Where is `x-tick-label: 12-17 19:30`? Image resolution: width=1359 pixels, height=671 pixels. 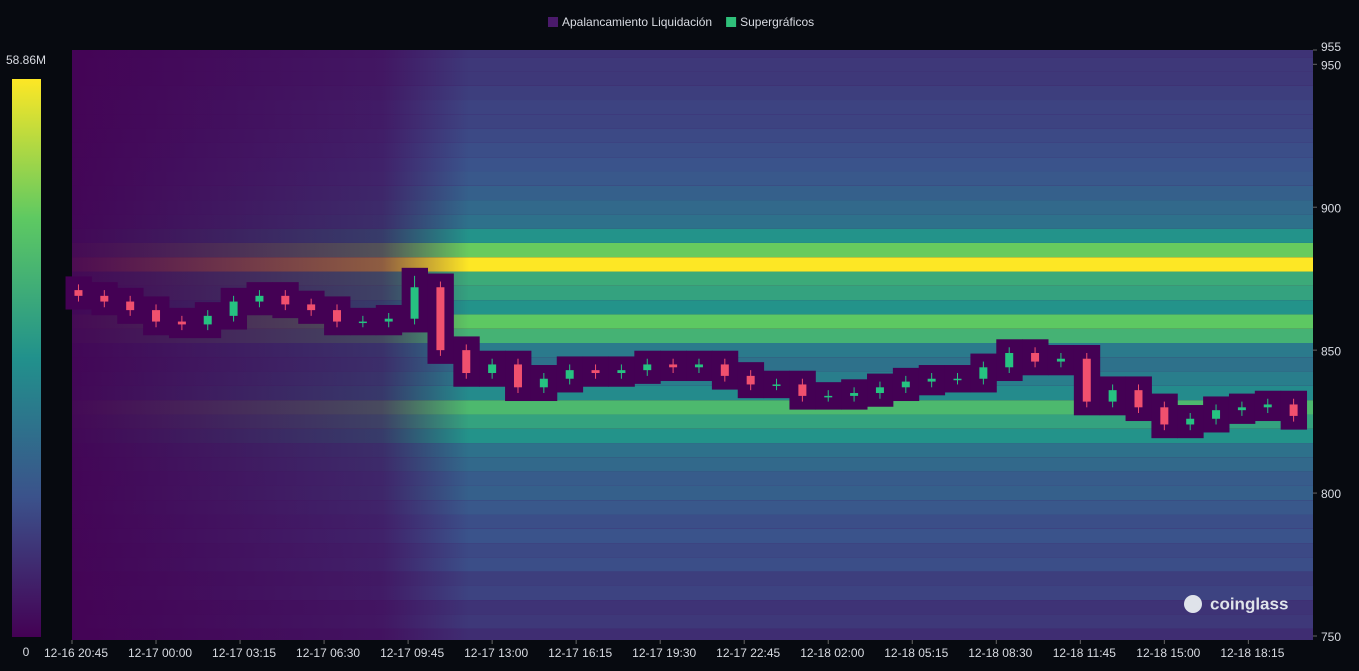 x-tick-label: 12-17 19:30 is located at coordinates (664, 653).